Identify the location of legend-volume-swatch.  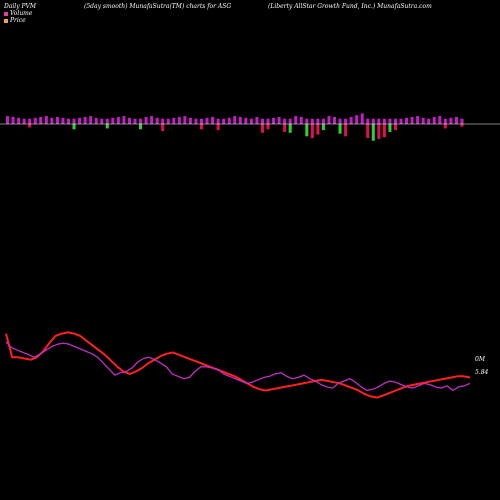
(6, 13).